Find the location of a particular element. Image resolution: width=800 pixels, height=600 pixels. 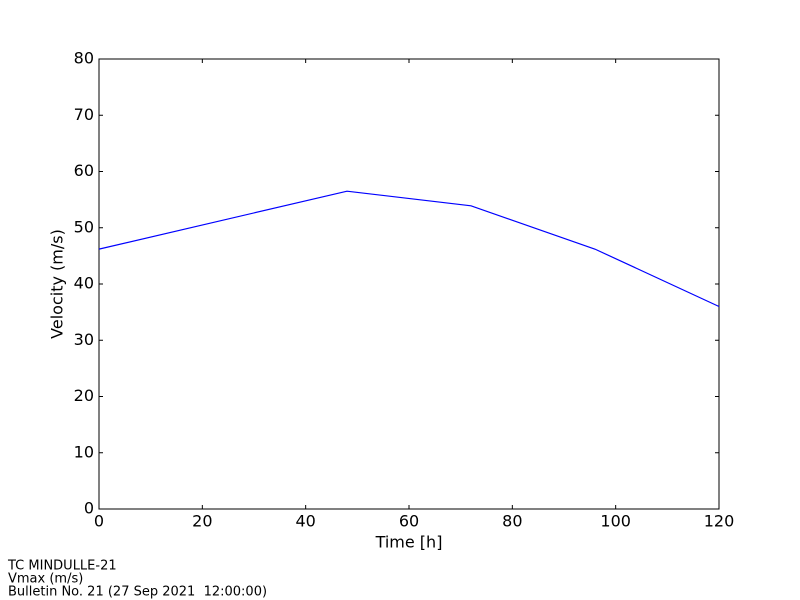

y-tick-label: 50 is located at coordinates (84, 226).